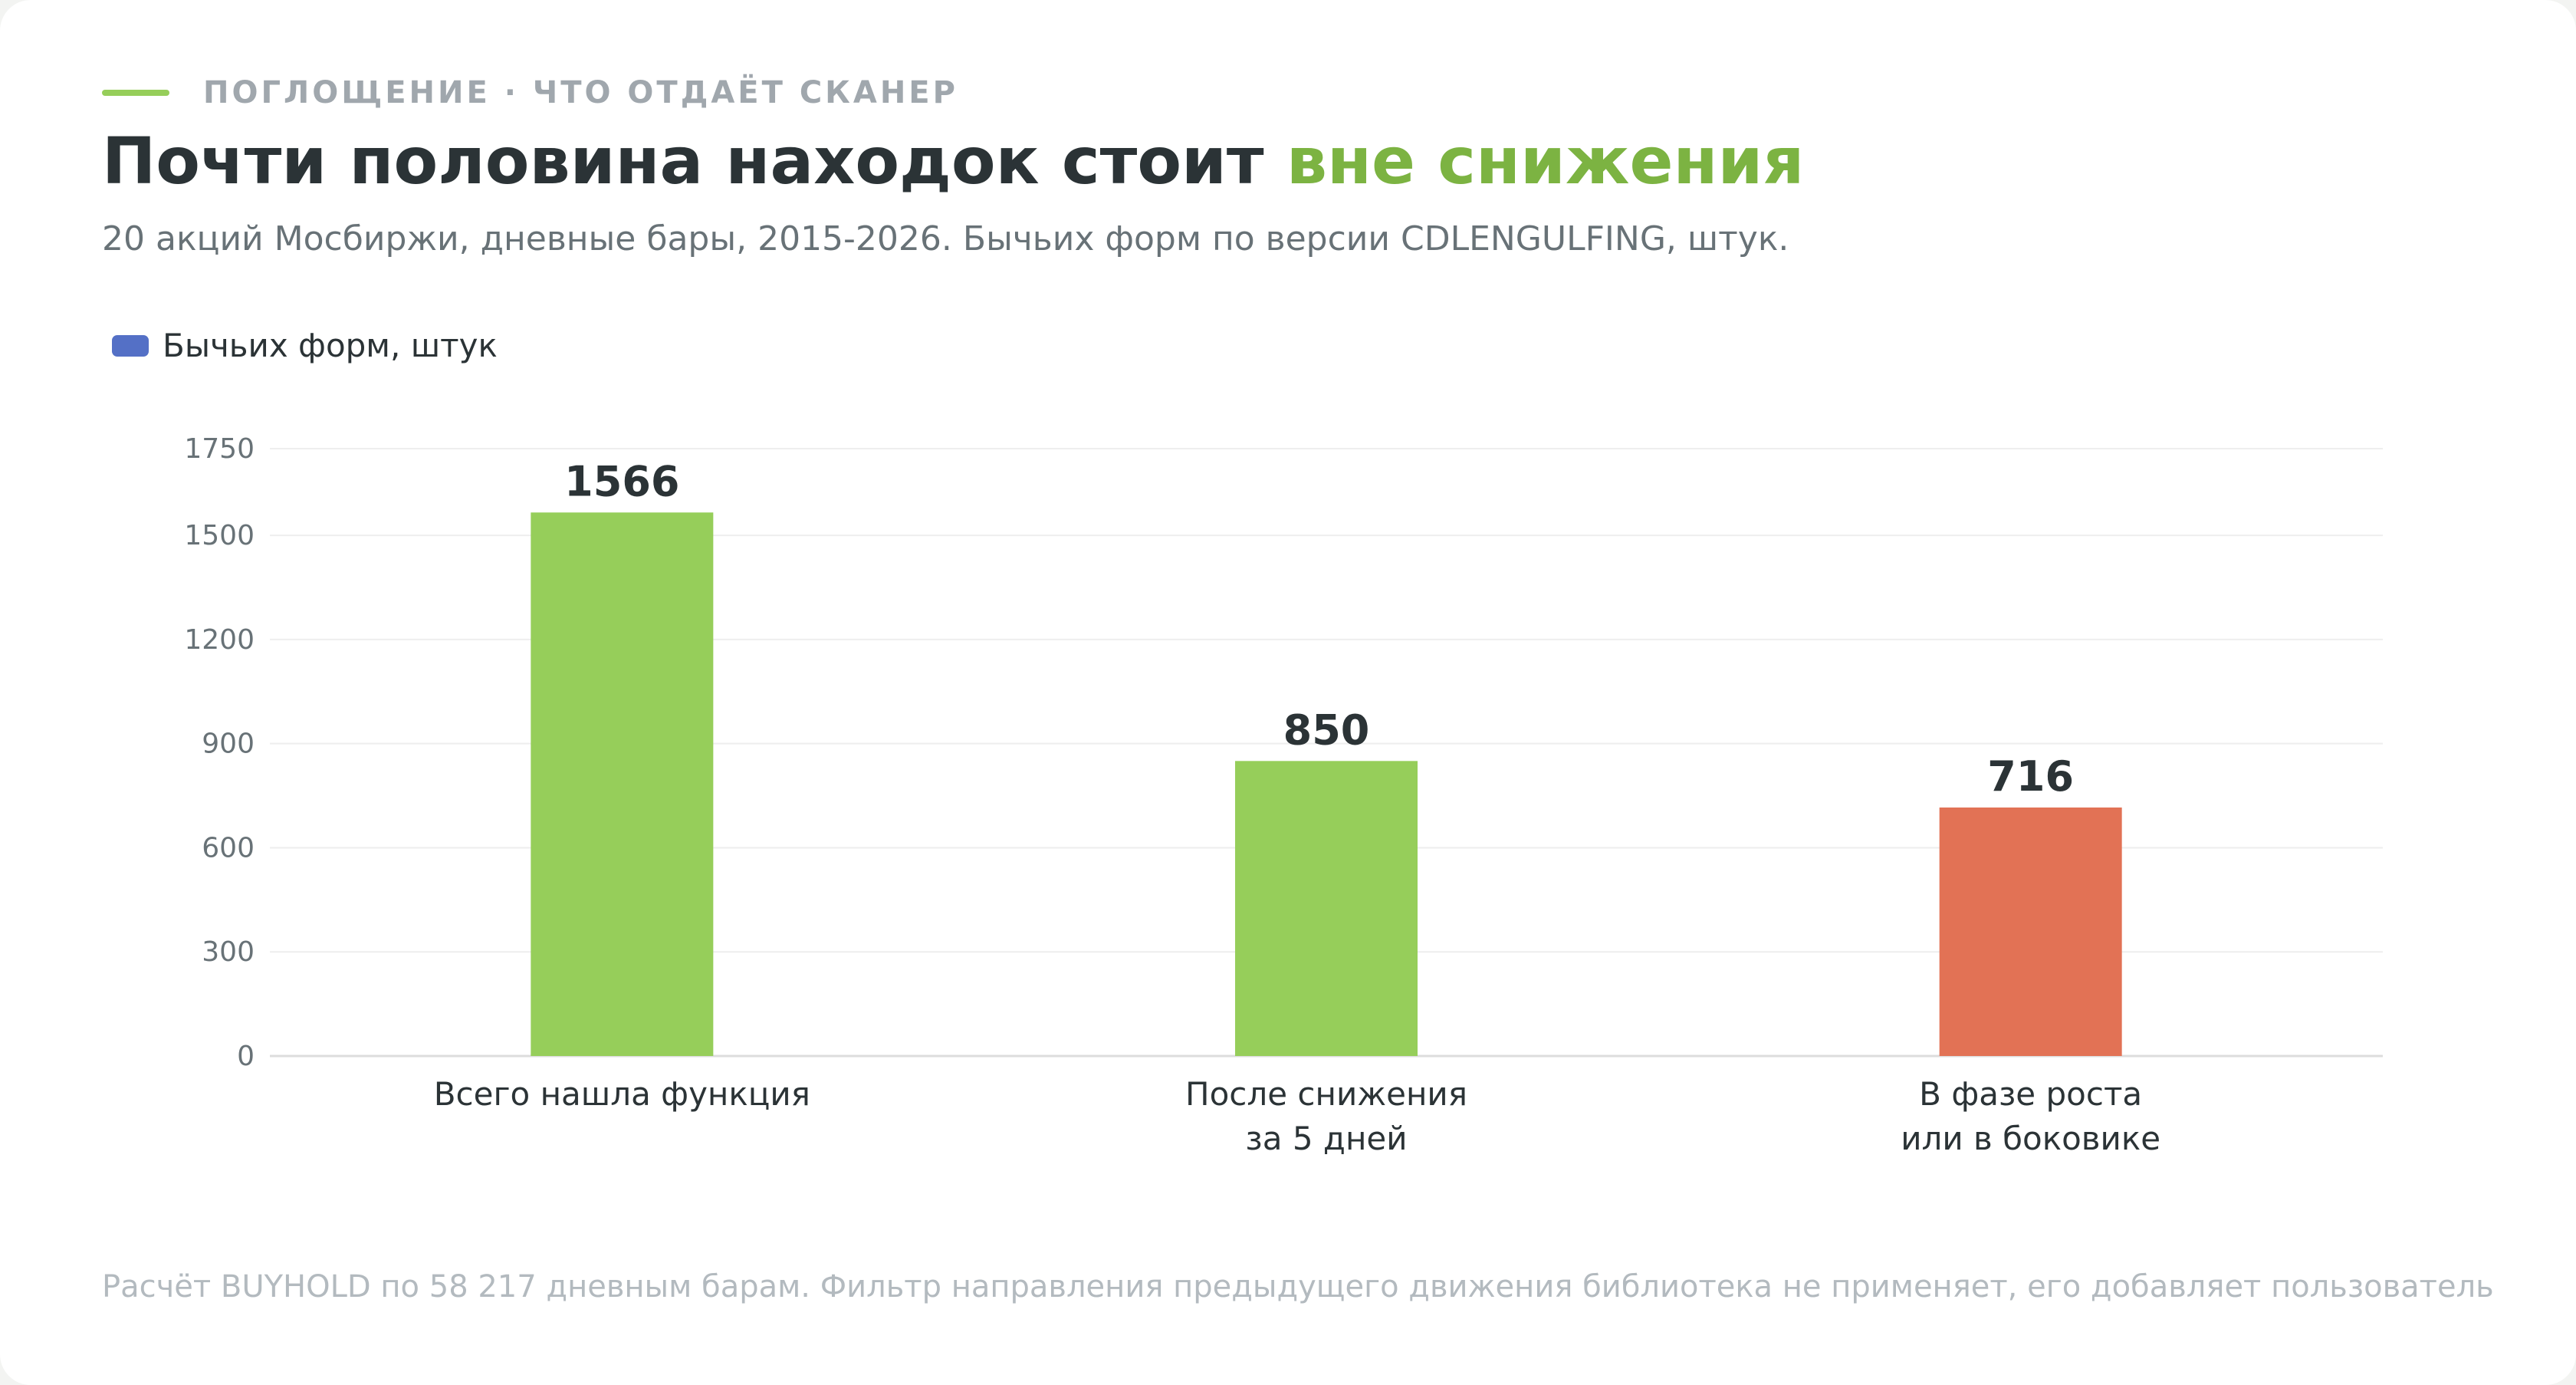 This screenshot has height=1385, width=2576. What do you see at coordinates (228, 745) in the screenshot?
I see `y-tick-label: 900` at bounding box center [228, 745].